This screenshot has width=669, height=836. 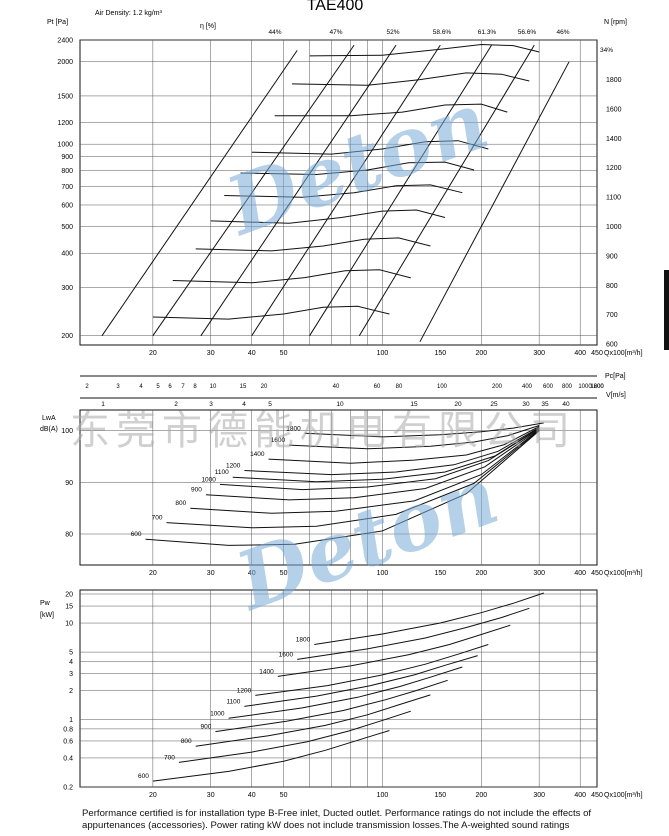 What do you see at coordinates (383, 353) in the screenshot?
I see `x-tick-label: 100` at bounding box center [383, 353].